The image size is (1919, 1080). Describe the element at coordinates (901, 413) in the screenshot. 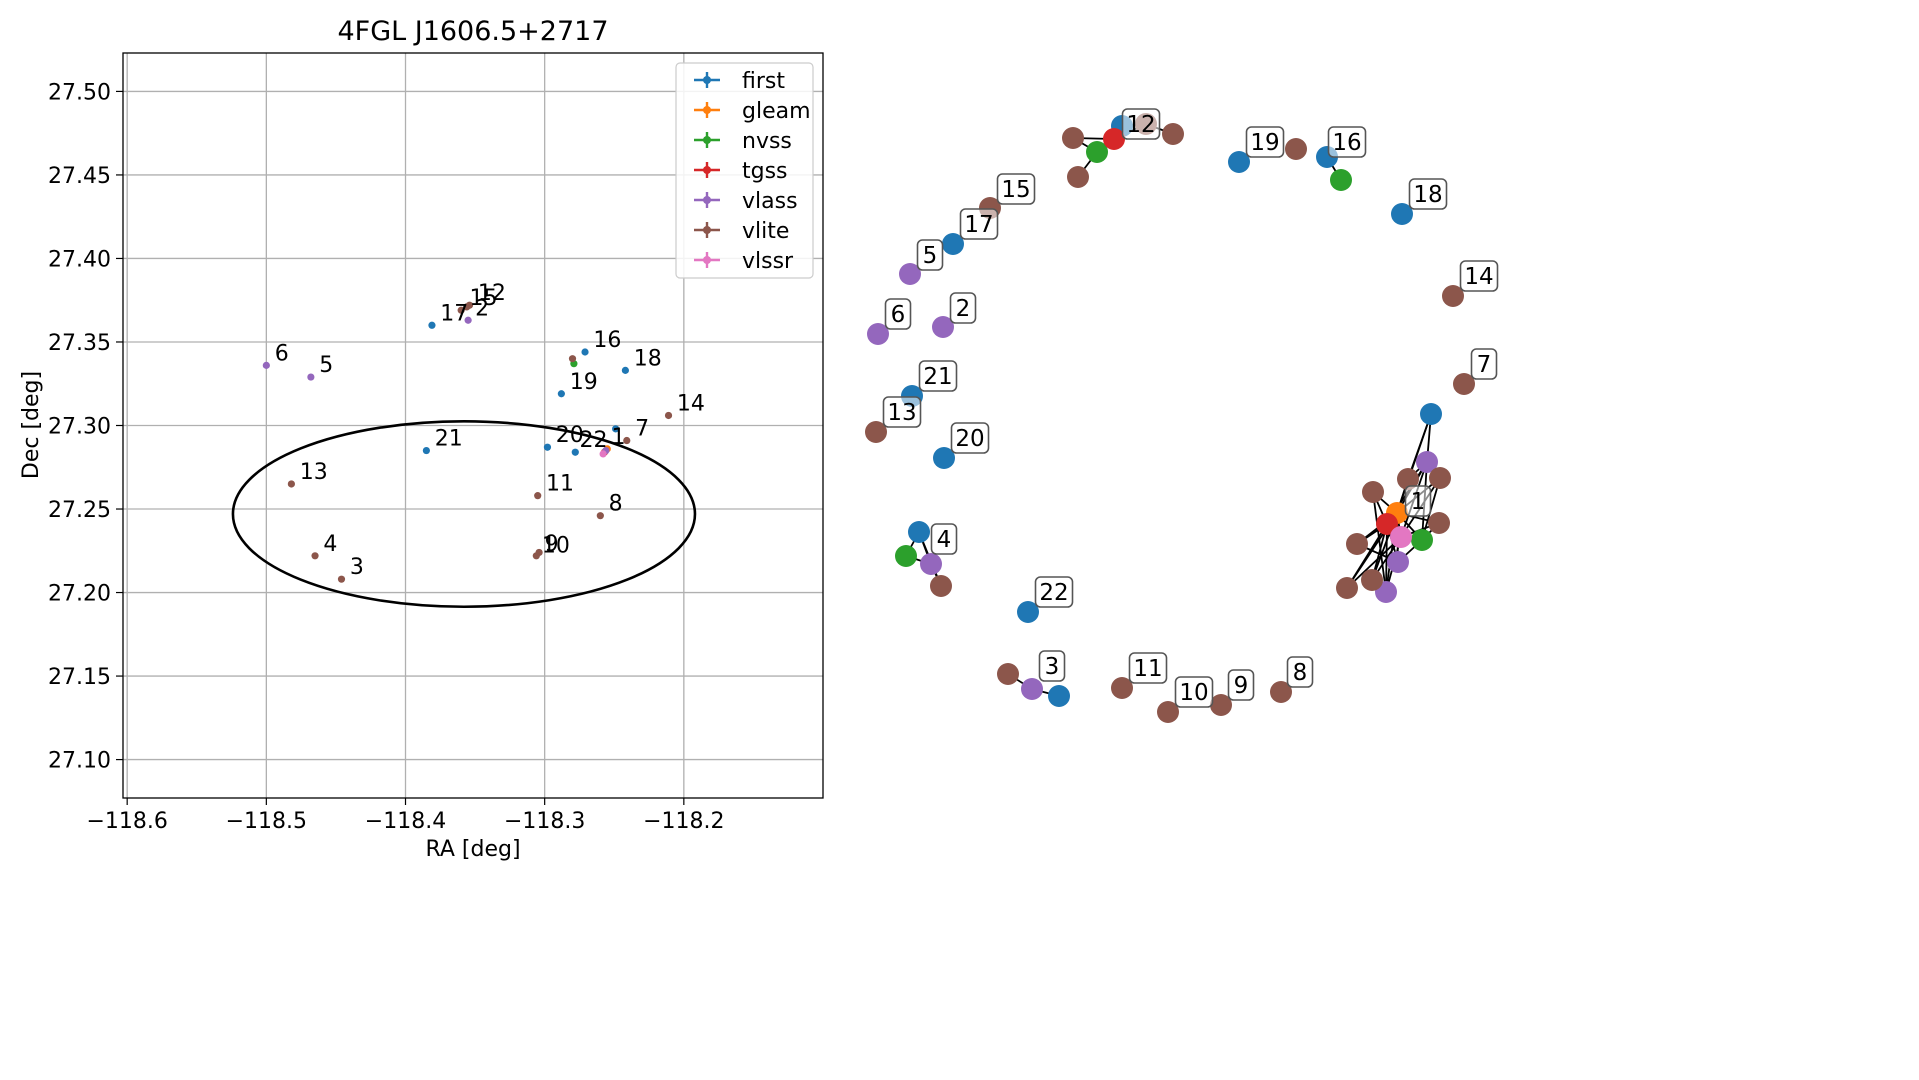

I see `graph-label-text: 13` at that location.